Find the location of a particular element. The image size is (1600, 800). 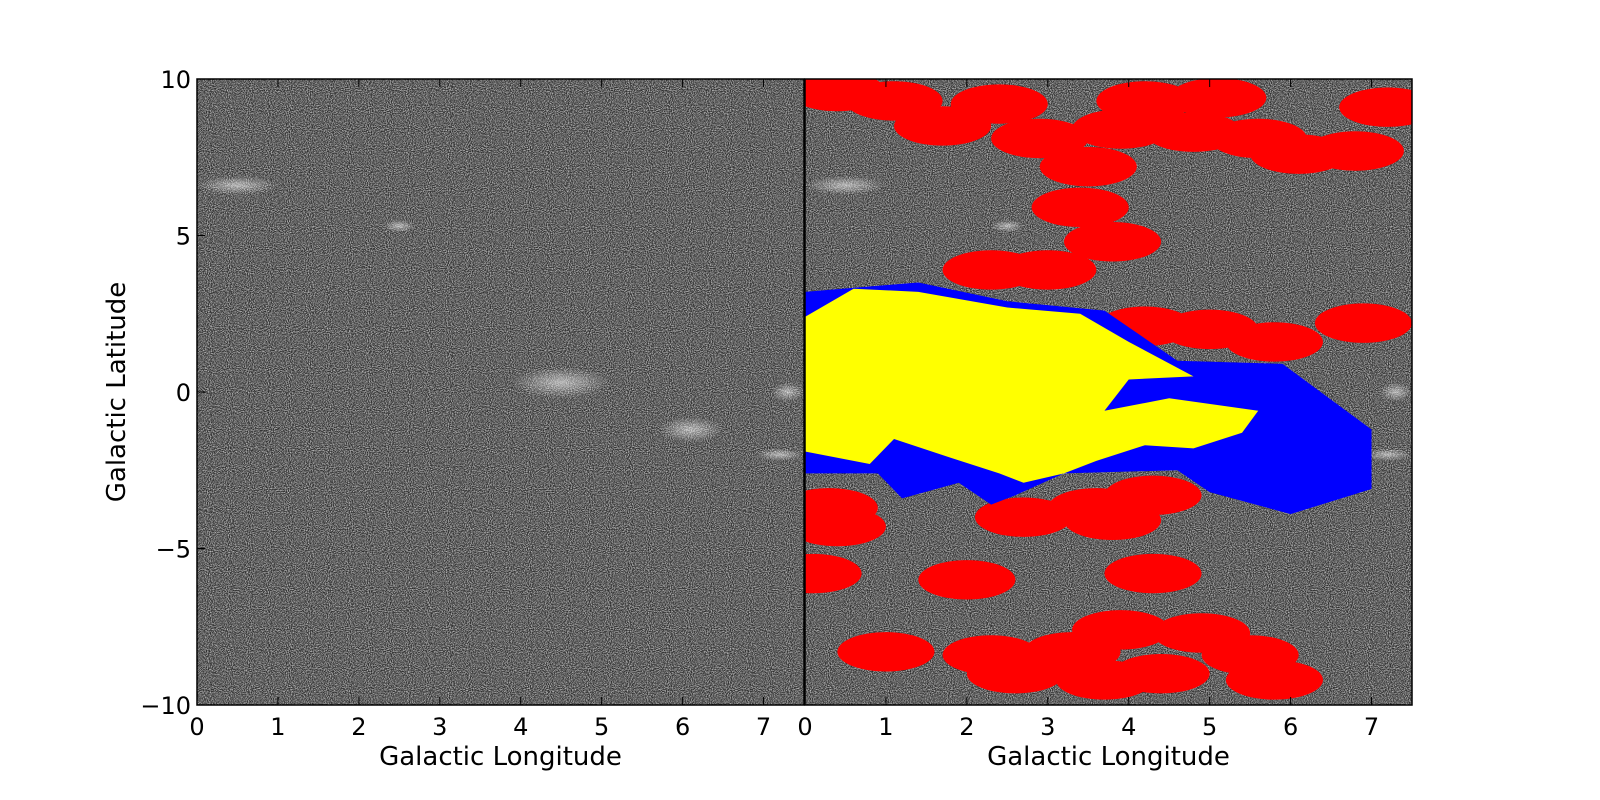

right-x-axis-label: Galactic Longitude is located at coordinates (1108, 757).